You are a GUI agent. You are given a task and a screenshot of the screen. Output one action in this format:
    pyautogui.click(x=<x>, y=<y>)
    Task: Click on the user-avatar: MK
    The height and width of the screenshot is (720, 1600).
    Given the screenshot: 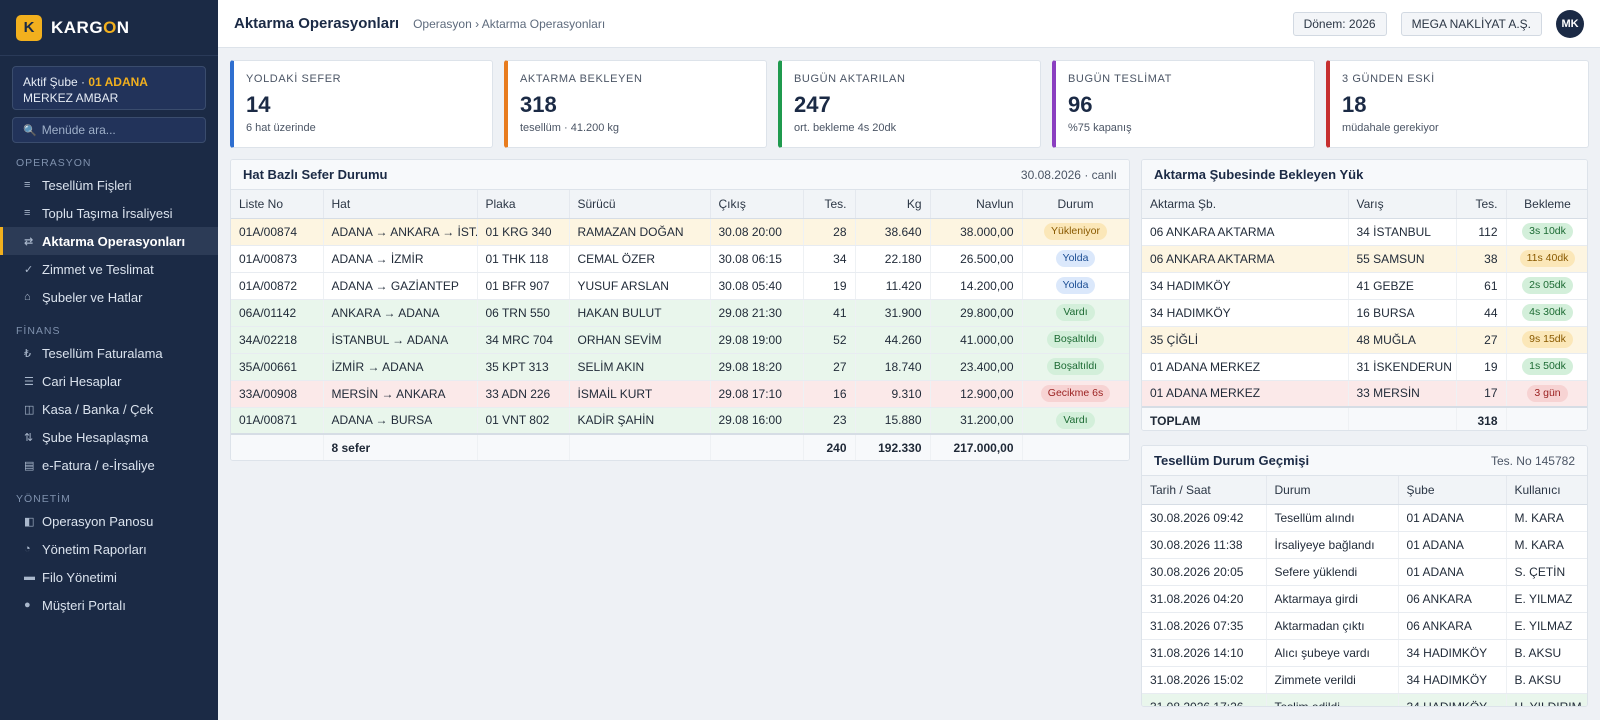 What is the action you would take?
    pyautogui.click(x=1570, y=24)
    